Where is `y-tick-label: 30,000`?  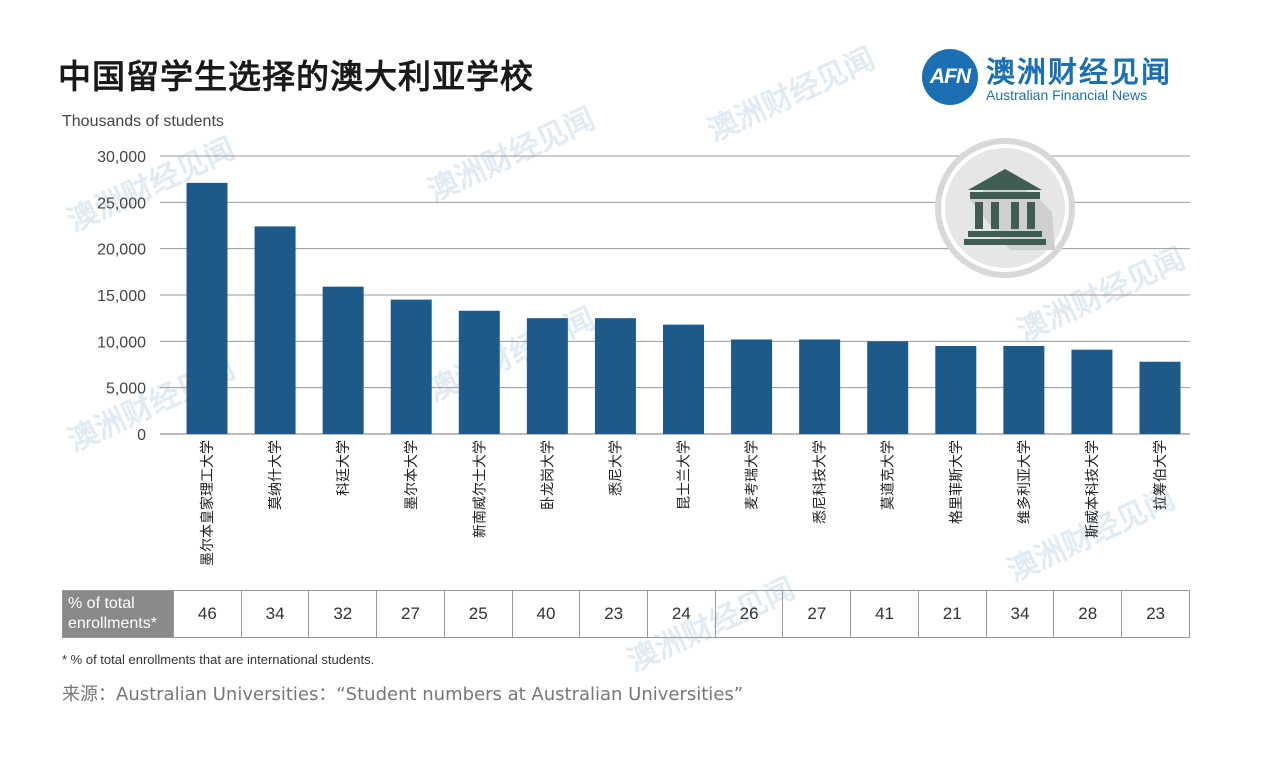
y-tick-label: 30,000 is located at coordinates (121, 157).